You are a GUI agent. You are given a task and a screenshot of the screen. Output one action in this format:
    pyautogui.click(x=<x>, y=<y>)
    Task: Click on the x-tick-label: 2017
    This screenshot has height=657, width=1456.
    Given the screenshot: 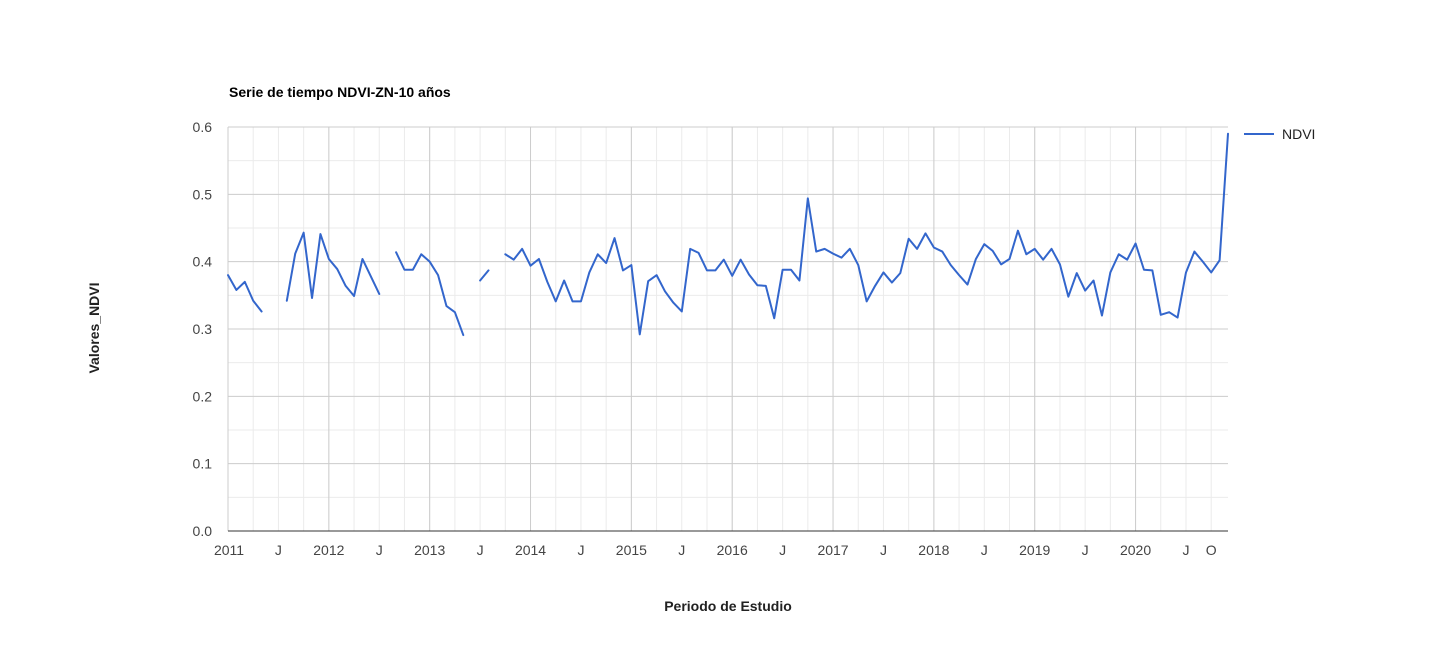 What is the action you would take?
    pyautogui.click(x=832, y=550)
    